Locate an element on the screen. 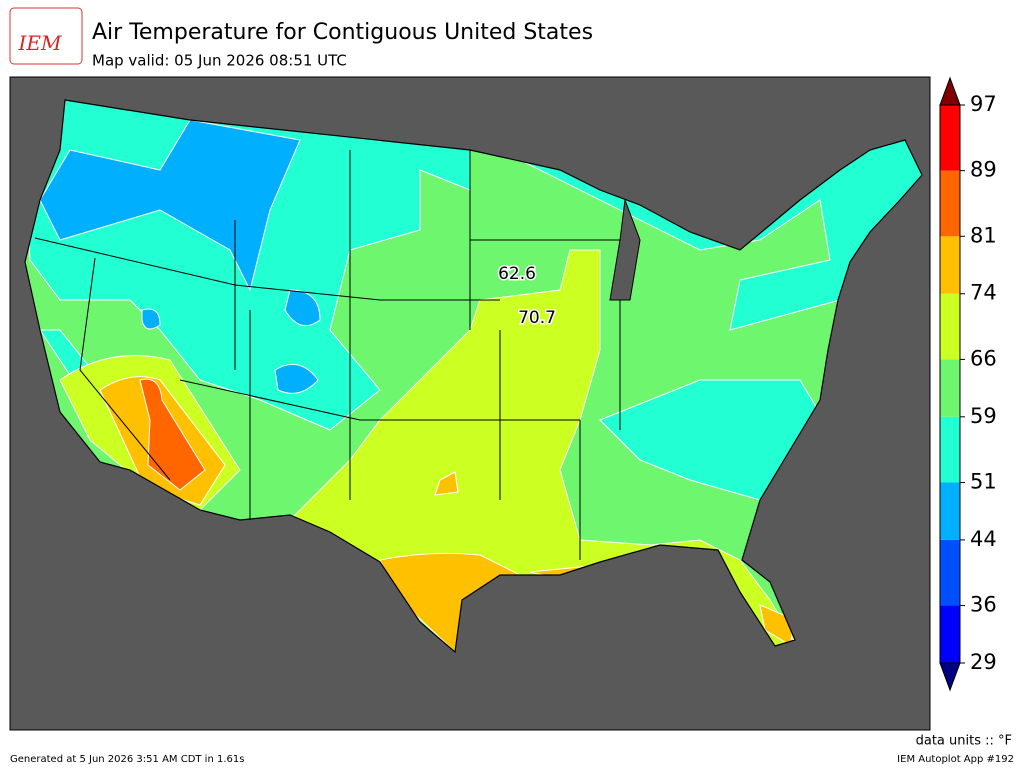 The width and height of the screenshot is (1024, 768). app-note: IEM Autoplot App #192 is located at coordinates (955, 759).